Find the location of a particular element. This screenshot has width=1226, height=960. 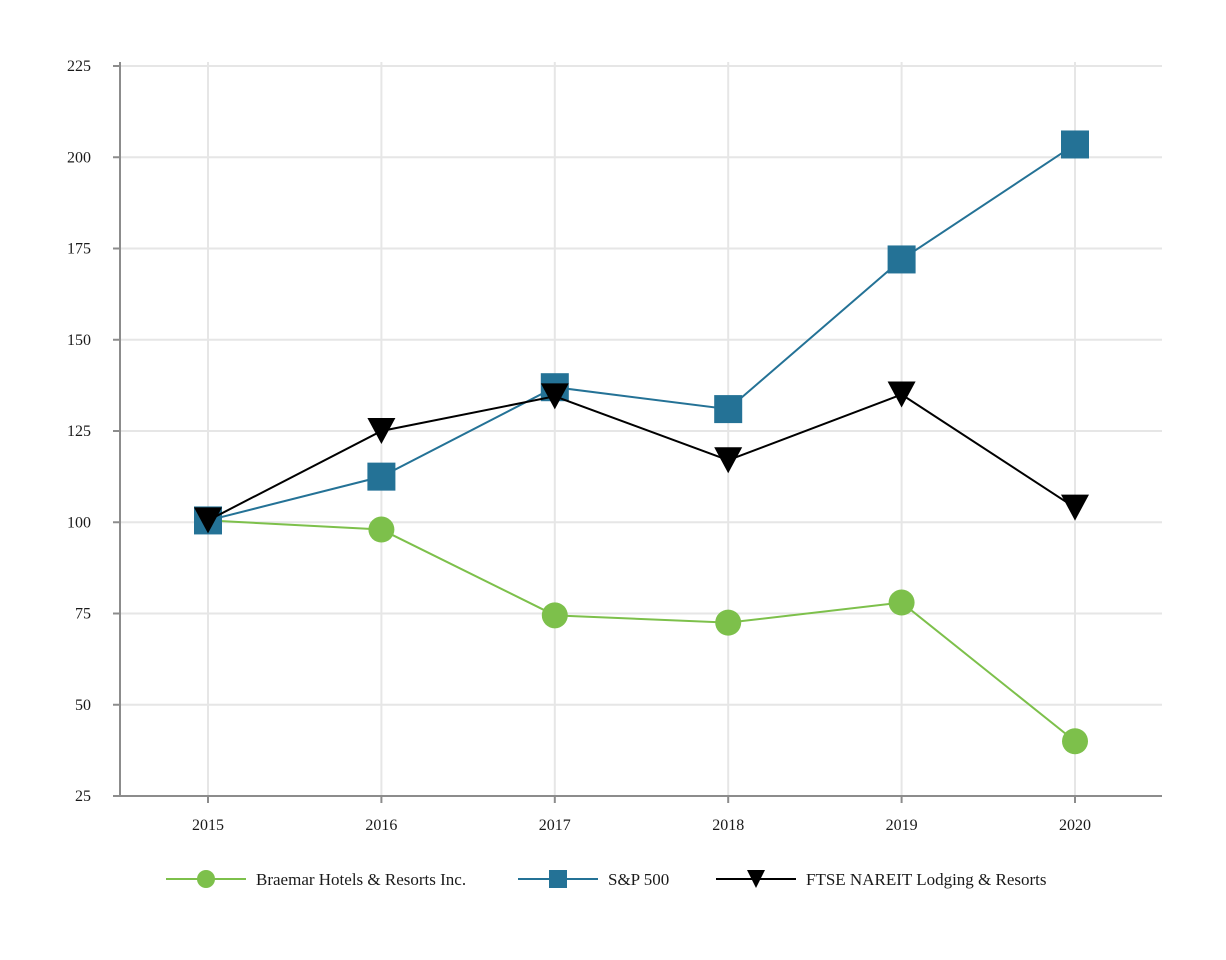

series-line is located at coordinates (641, 457).